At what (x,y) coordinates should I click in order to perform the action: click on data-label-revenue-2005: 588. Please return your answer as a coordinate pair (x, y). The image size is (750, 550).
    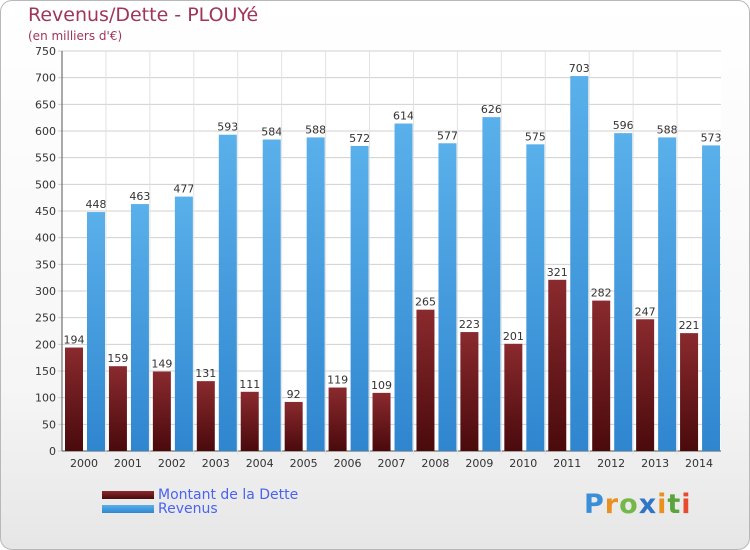
    Looking at the image, I should click on (315, 129).